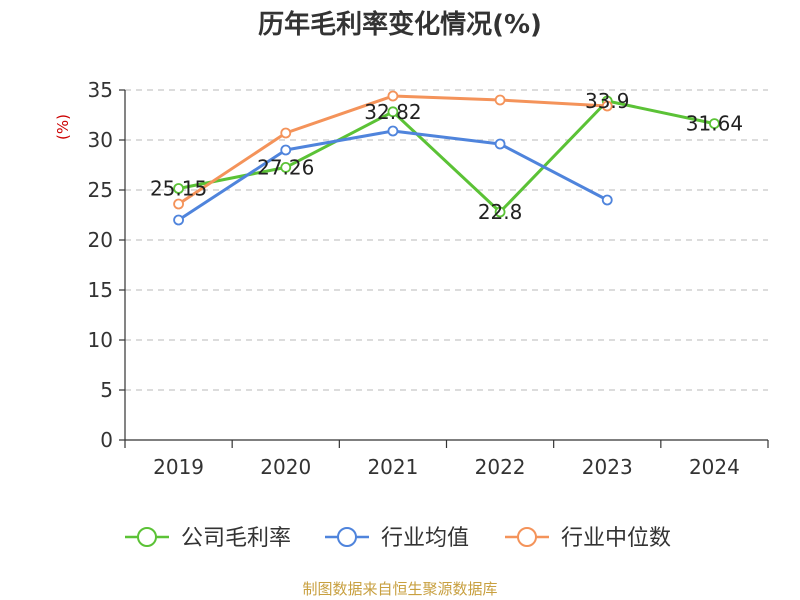 The height and width of the screenshot is (600, 800). What do you see at coordinates (106, 390) in the screenshot?
I see `y-tick-label: 5` at bounding box center [106, 390].